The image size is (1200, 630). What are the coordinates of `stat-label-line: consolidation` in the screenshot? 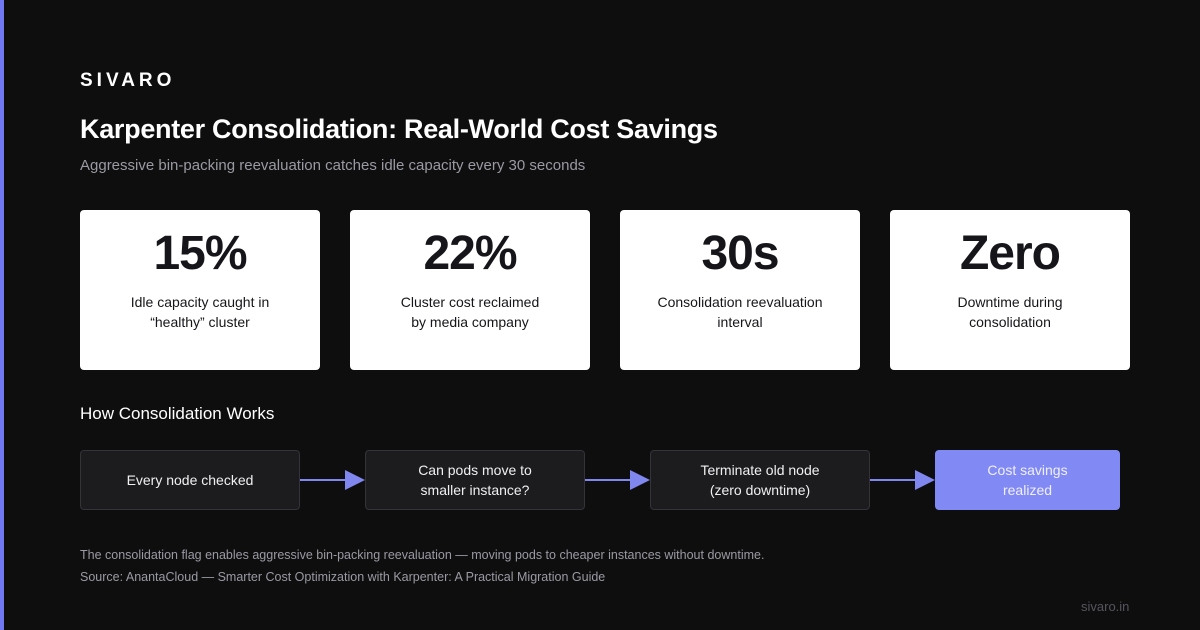 It's located at (1010, 322).